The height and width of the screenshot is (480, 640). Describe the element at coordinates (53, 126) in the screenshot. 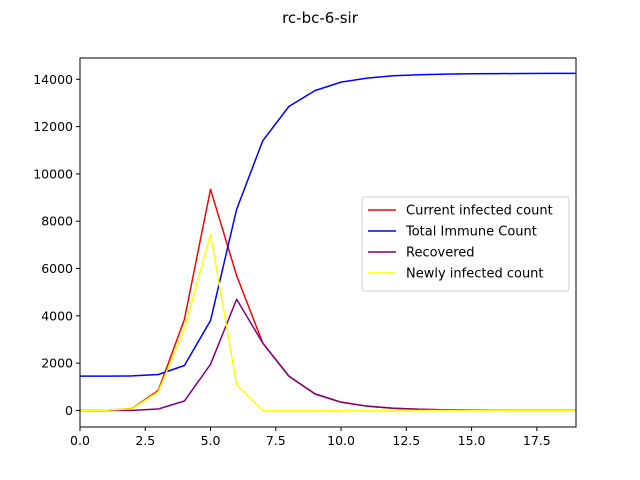

I see `y-tick-label: 12000` at that location.